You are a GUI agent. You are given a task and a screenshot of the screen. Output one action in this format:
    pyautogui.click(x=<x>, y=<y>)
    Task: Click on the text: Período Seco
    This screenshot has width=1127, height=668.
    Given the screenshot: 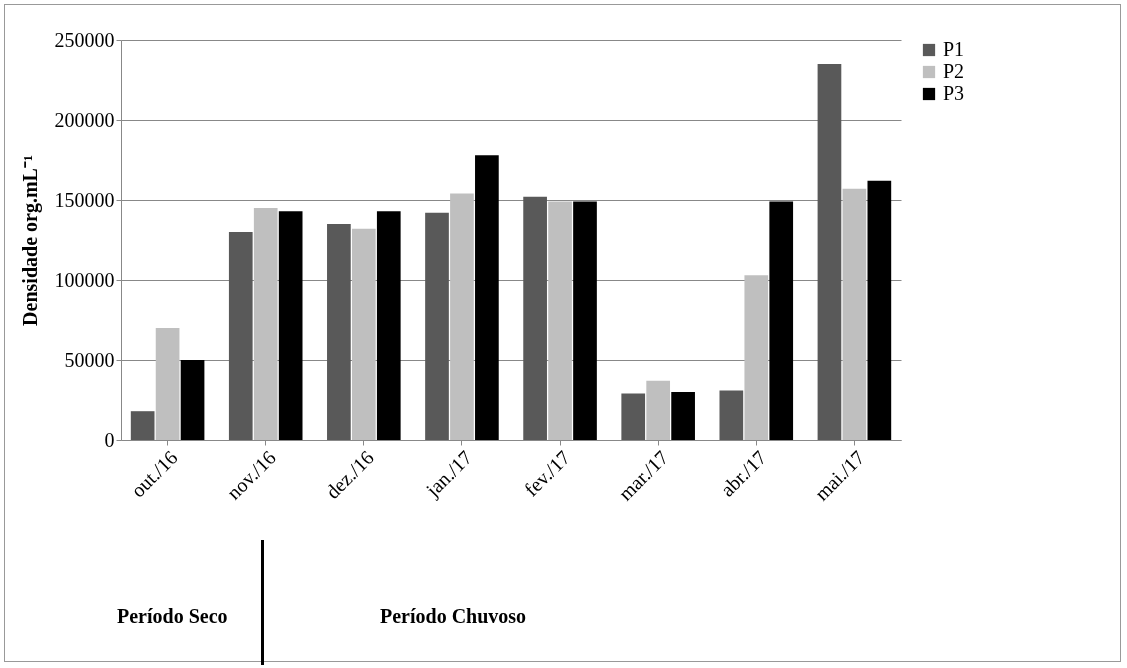 What is the action you would take?
    pyautogui.click(x=172, y=616)
    